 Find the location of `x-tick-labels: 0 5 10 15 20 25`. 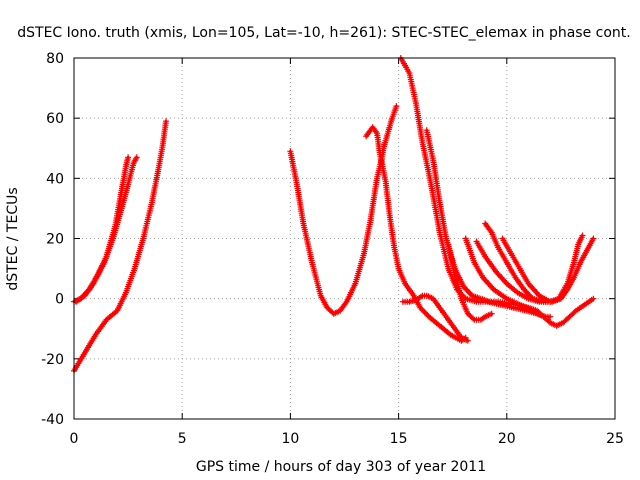

x-tick-labels: 0 5 10 15 20 25 is located at coordinates (347, 439).